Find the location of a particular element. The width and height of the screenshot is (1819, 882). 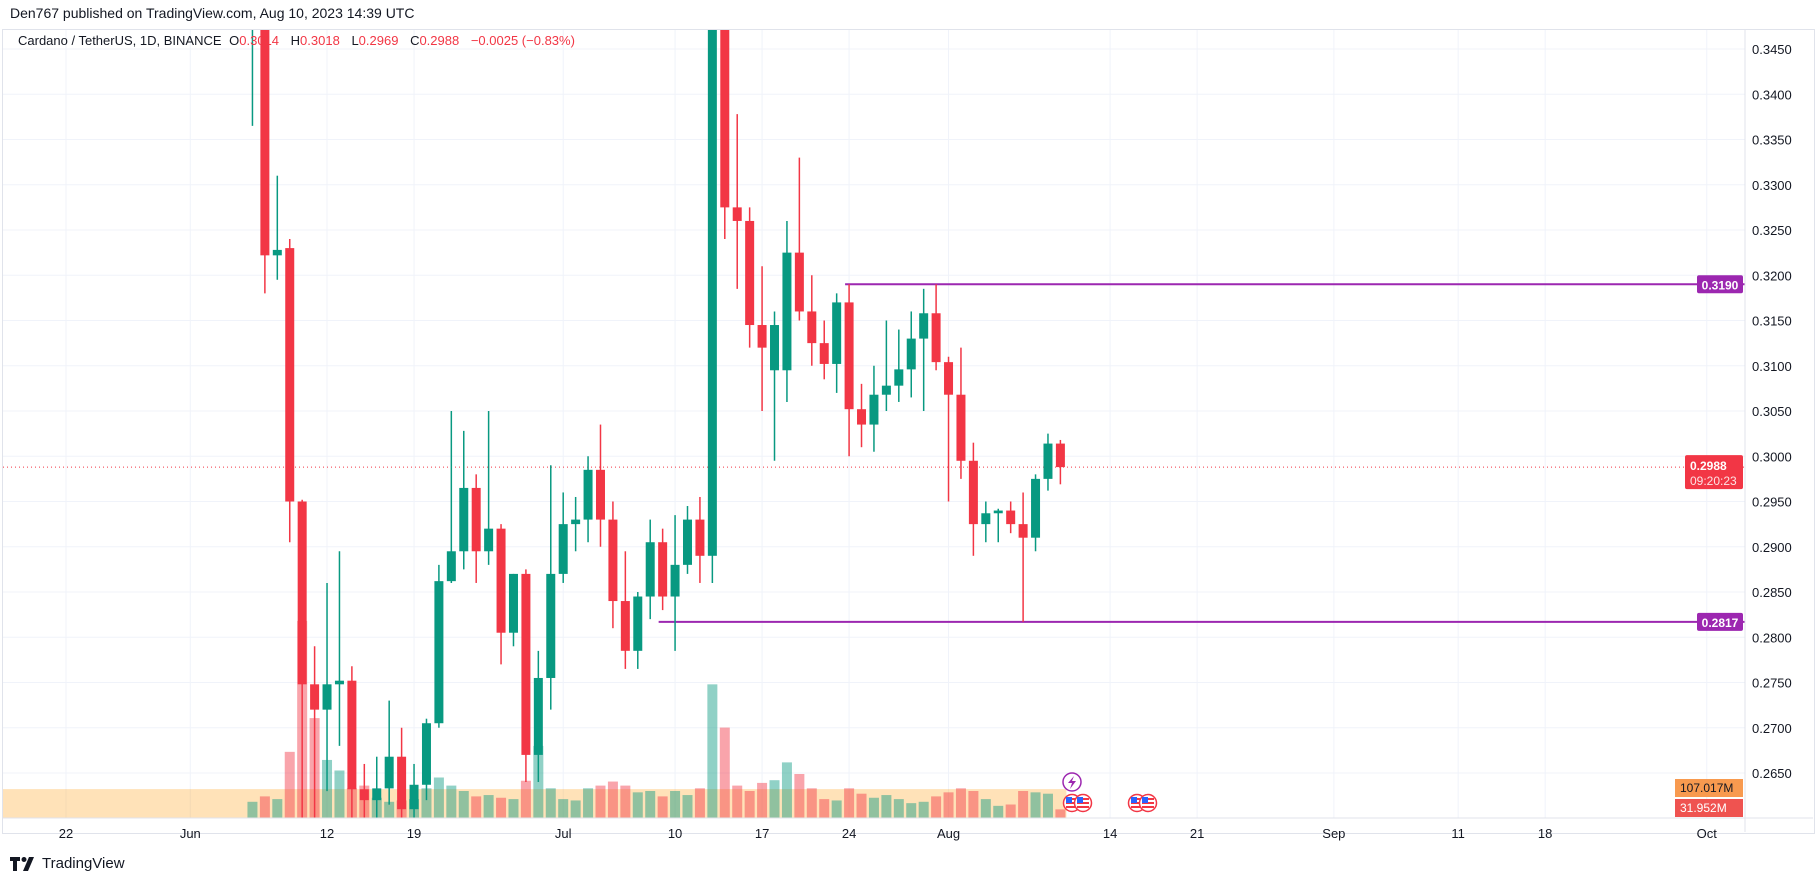

price-tick-label: 0.3350 is located at coordinates (1772, 140).